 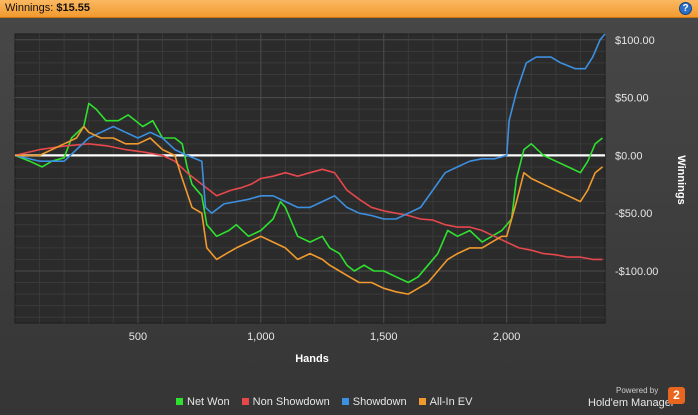 I want to click on y-tick-label: $100.00, so click(x=635, y=41).